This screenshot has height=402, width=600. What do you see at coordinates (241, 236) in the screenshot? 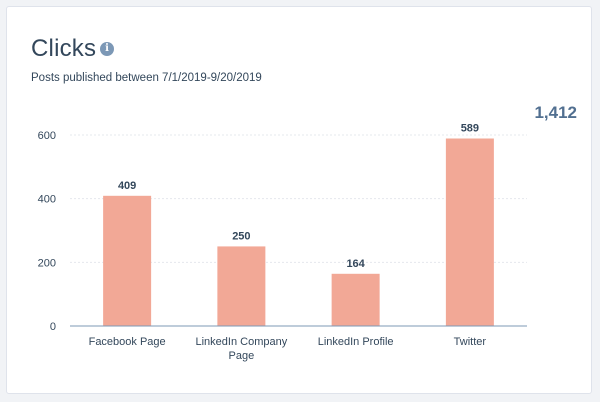
I see `data-label: 250` at bounding box center [241, 236].